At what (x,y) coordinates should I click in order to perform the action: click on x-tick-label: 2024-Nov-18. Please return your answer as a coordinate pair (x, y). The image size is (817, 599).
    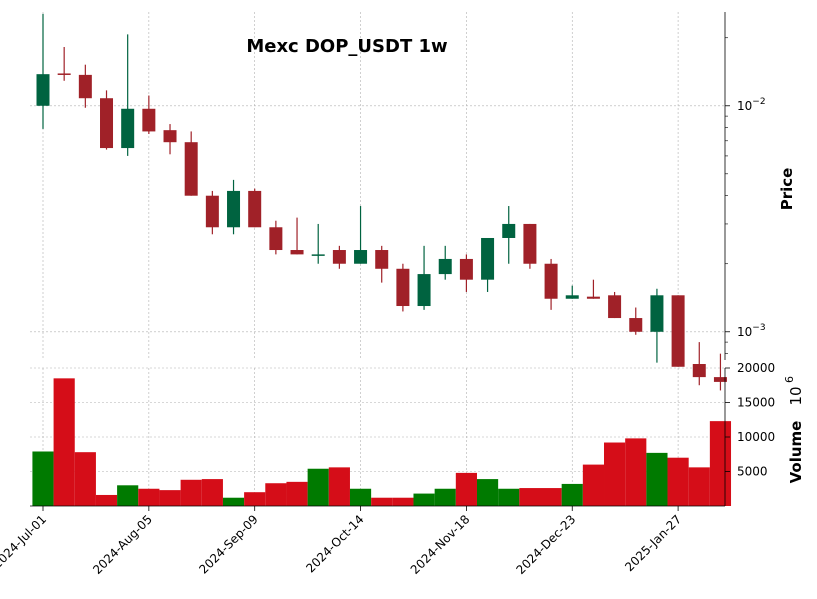
    Looking at the image, I should click on (440, 544).